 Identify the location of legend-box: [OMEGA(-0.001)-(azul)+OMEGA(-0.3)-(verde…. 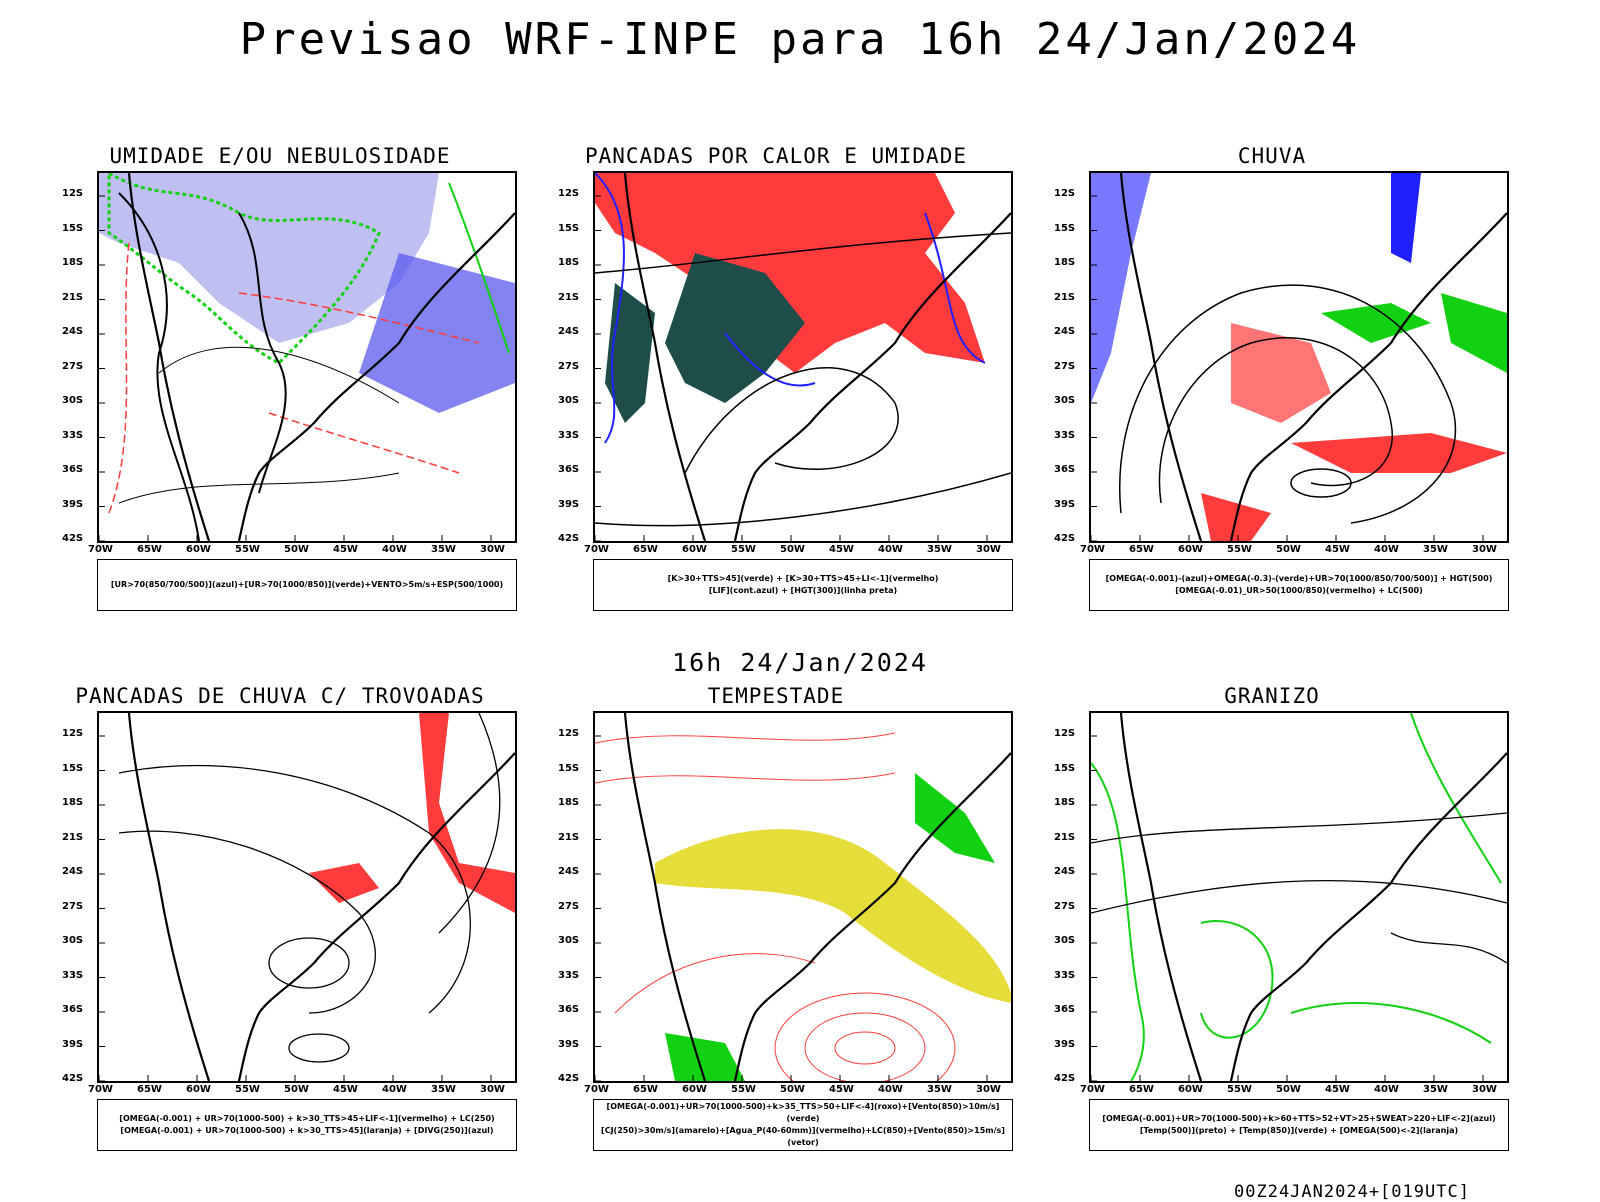
(1299, 585).